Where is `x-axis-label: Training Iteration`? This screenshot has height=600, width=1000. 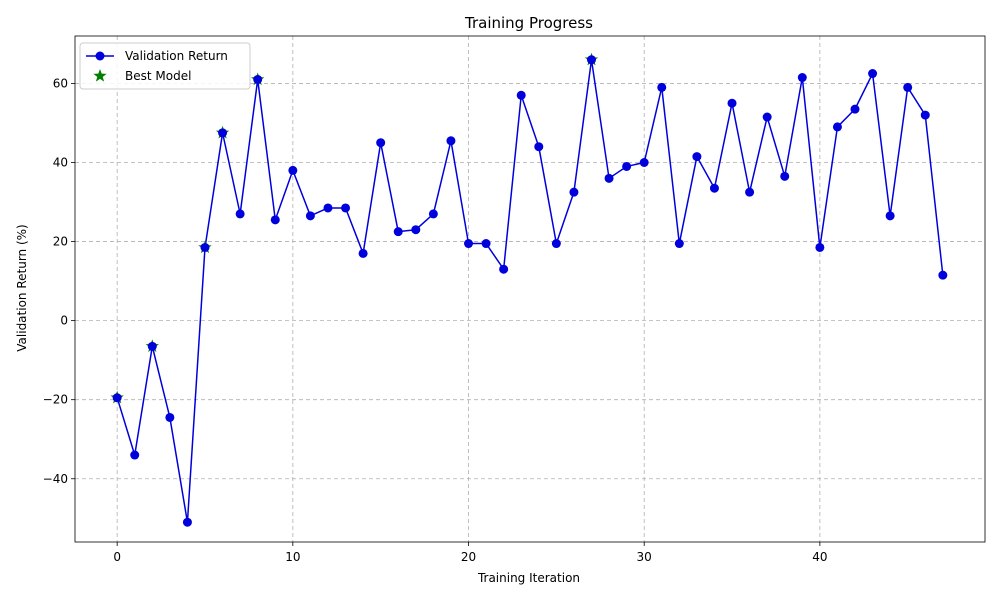
x-axis-label: Training Iteration is located at coordinates (528, 578).